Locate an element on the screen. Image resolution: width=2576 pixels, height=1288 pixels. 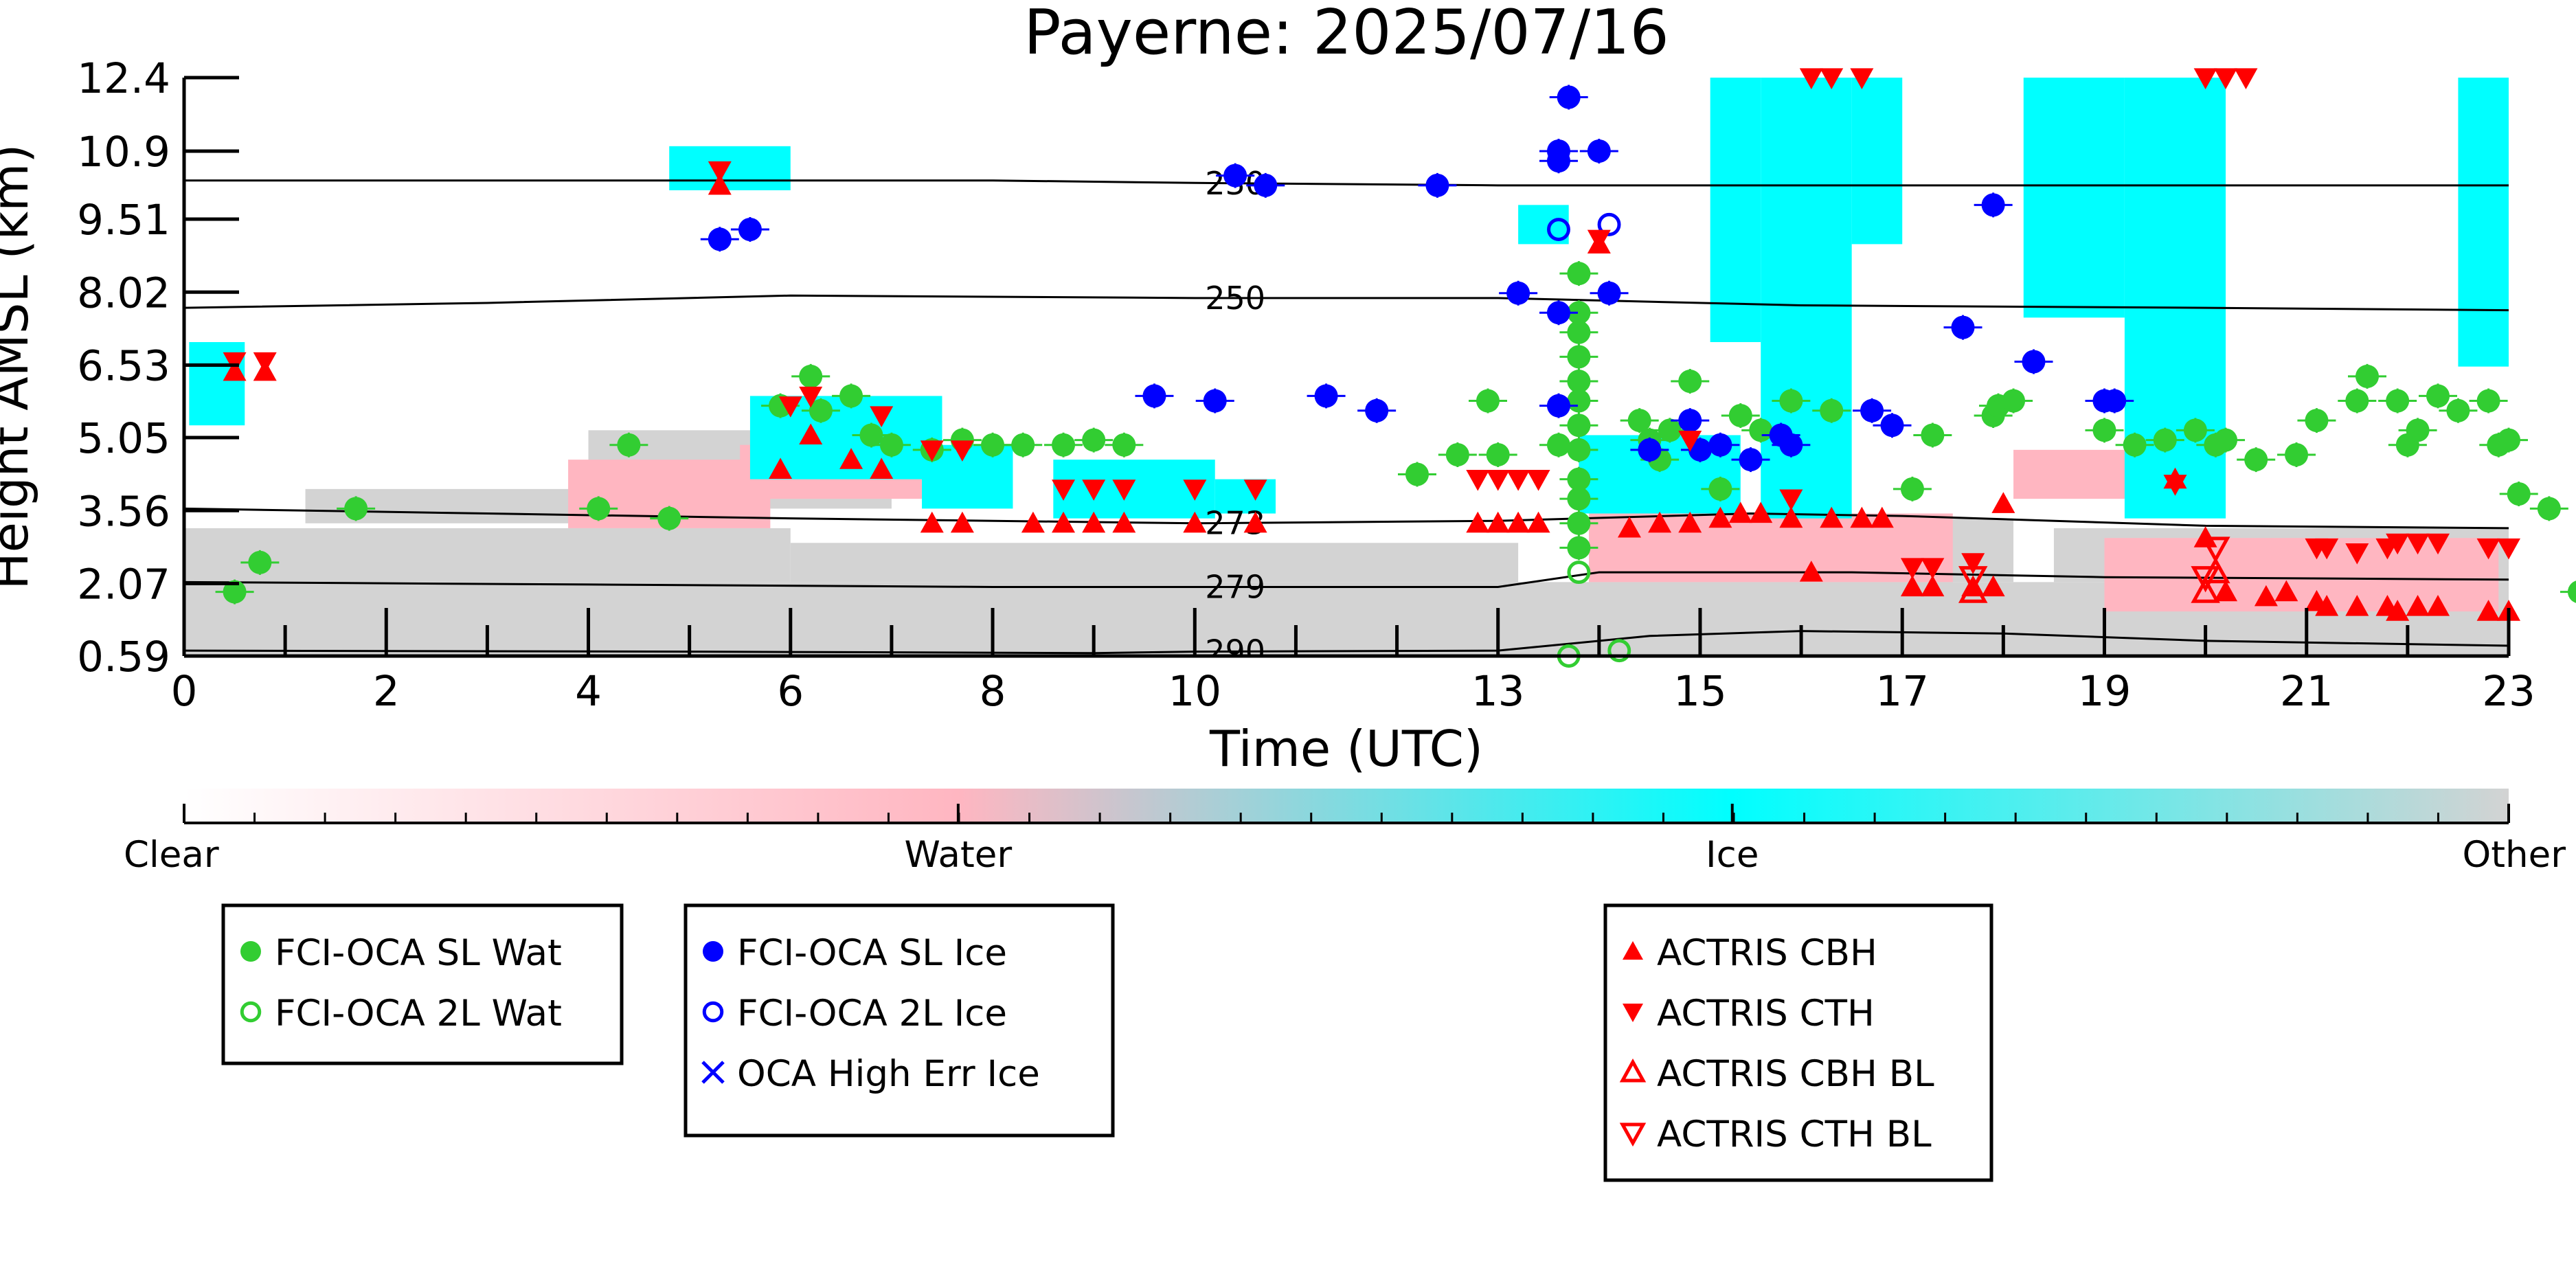
chart-title: Payerne: 2025/07/16 is located at coordinates (1346, 34).